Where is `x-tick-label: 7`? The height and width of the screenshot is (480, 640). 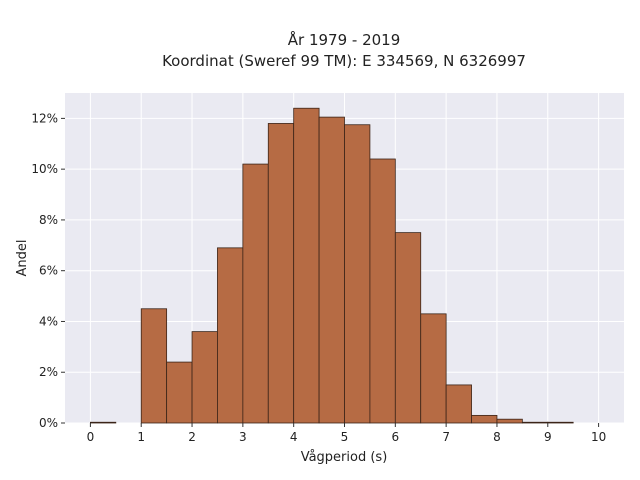
x-tick-label: 7 is located at coordinates (446, 437).